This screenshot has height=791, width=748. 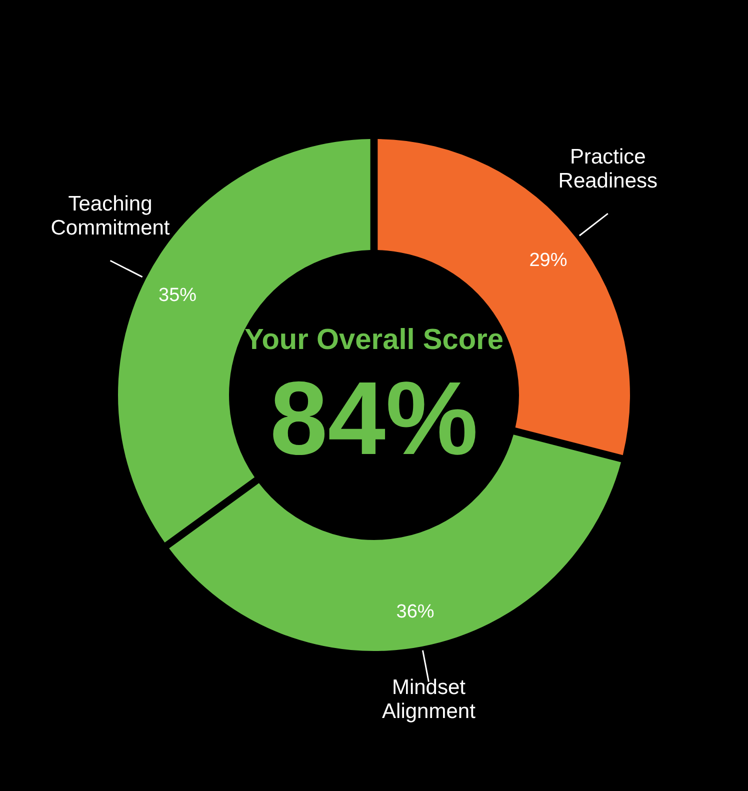 What do you see at coordinates (374, 340) in the screenshot?
I see `text: Your Overall Score` at bounding box center [374, 340].